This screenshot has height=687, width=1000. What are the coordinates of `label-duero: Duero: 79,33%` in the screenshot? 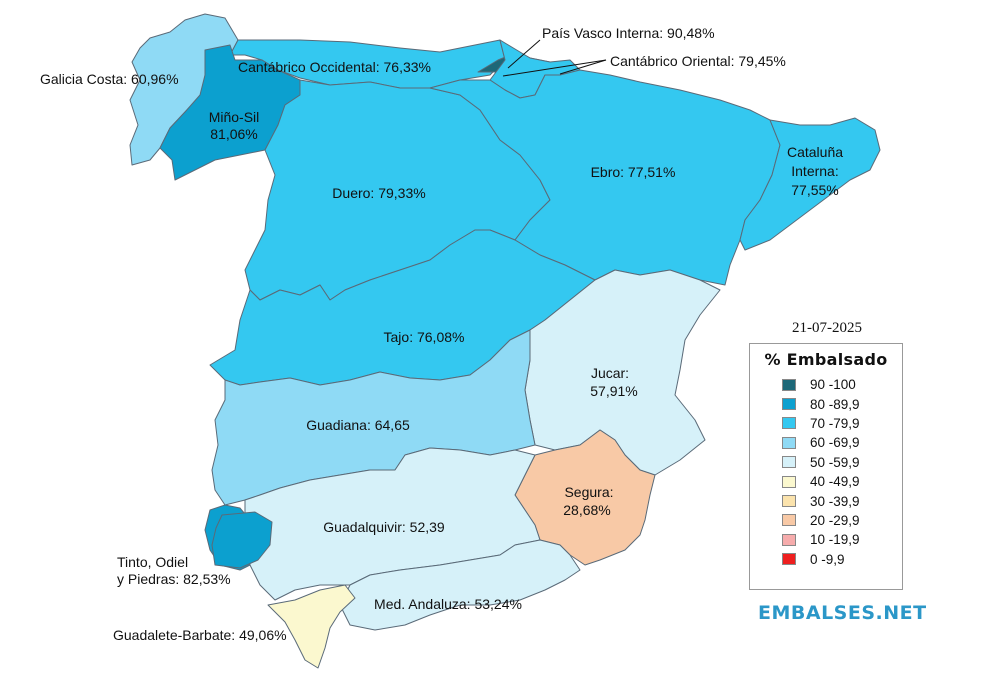 It's located at (378, 193).